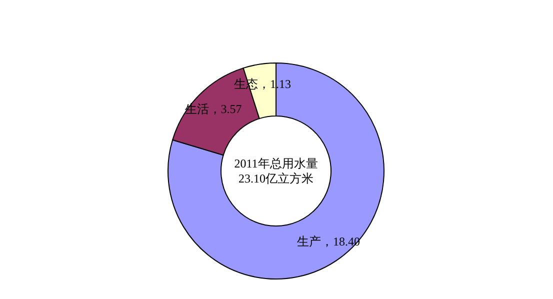 This screenshot has height=299, width=553. I want to click on data-label: ，3.57, so click(225, 109).